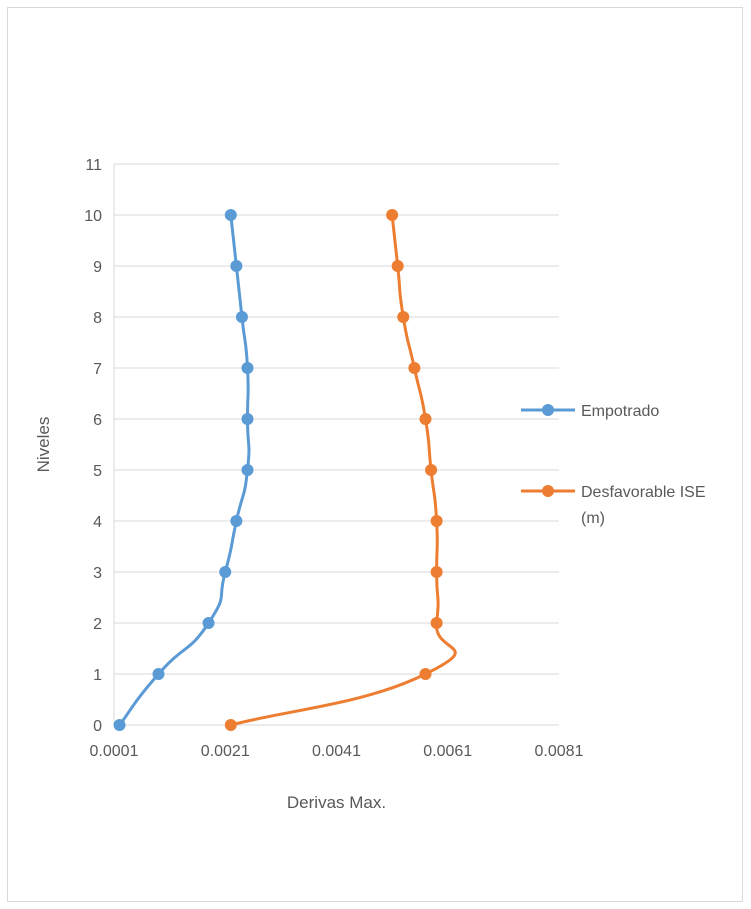 Image resolution: width=751 pixels, height=909 pixels. Describe the element at coordinates (559, 751) in the screenshot. I see `x-tick-label: 0.0081` at that location.